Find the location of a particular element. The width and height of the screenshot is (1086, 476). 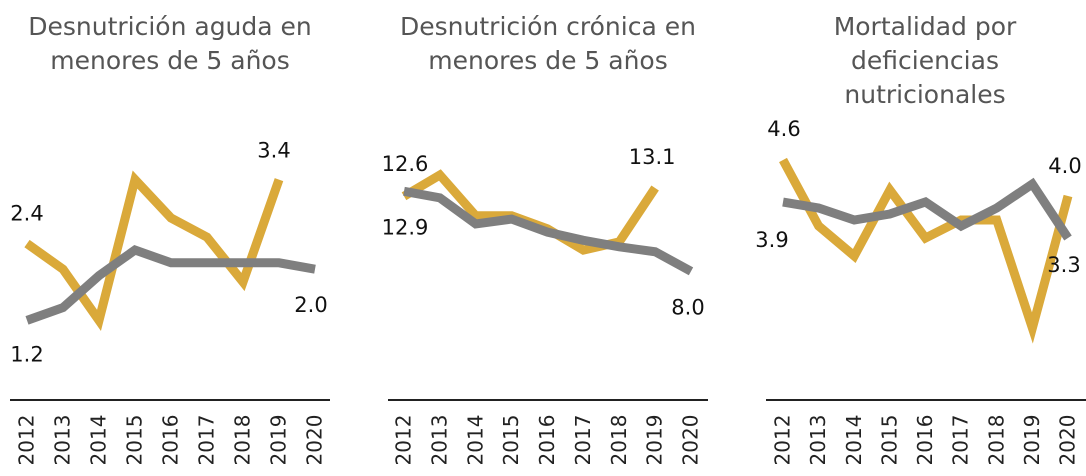

data-label: 4.6 is located at coordinates (783, 129).